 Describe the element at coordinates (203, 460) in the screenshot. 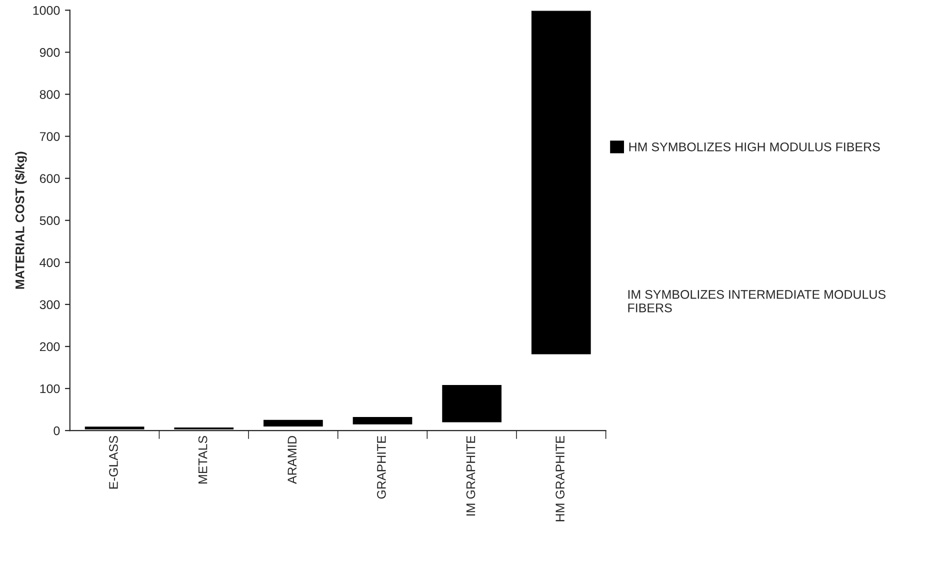

I see `x-tick-label: METALS` at that location.